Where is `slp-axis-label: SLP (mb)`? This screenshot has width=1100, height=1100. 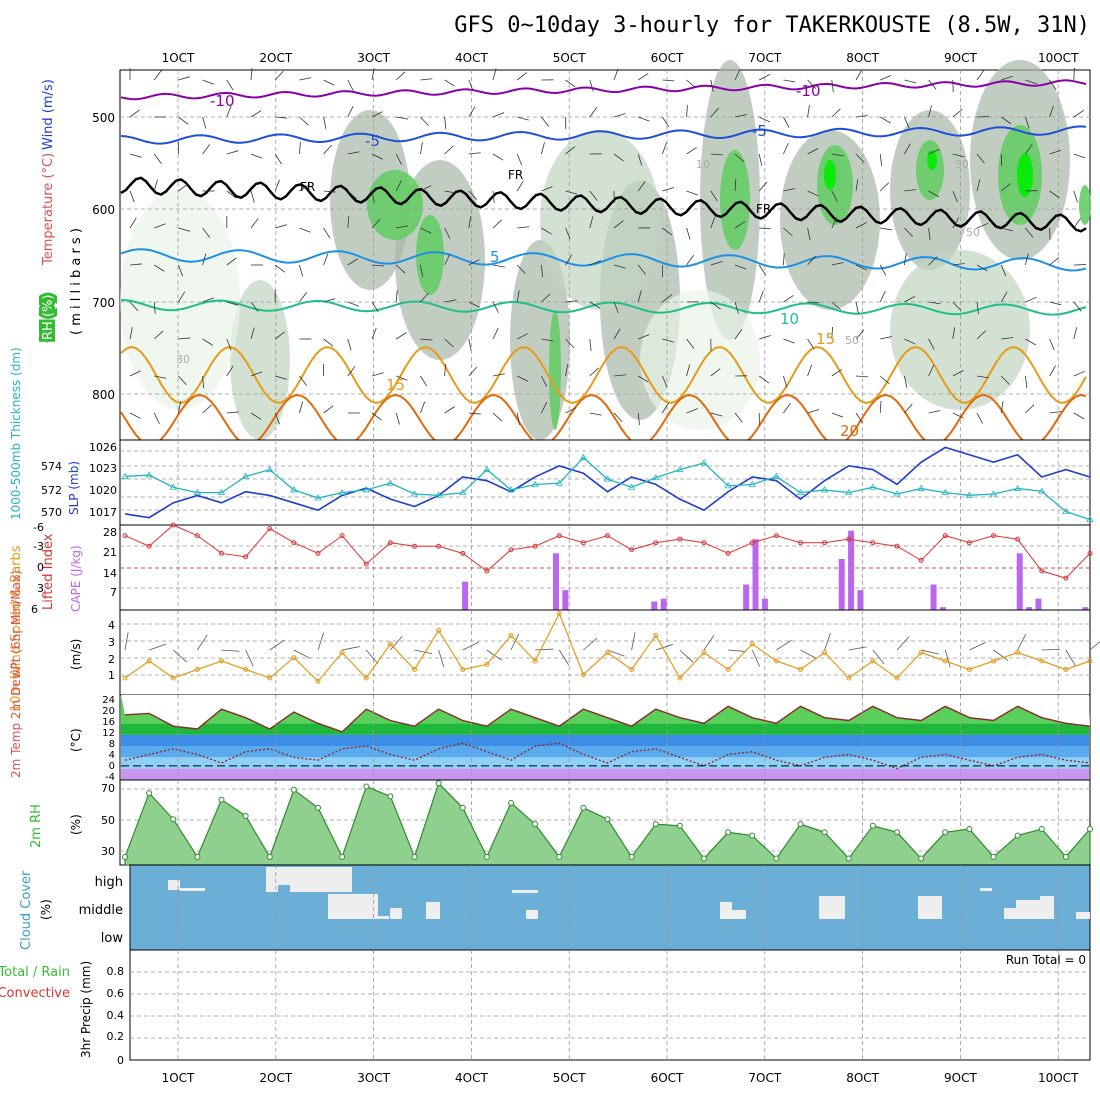 slp-axis-label: SLP (mb) is located at coordinates (74, 488).